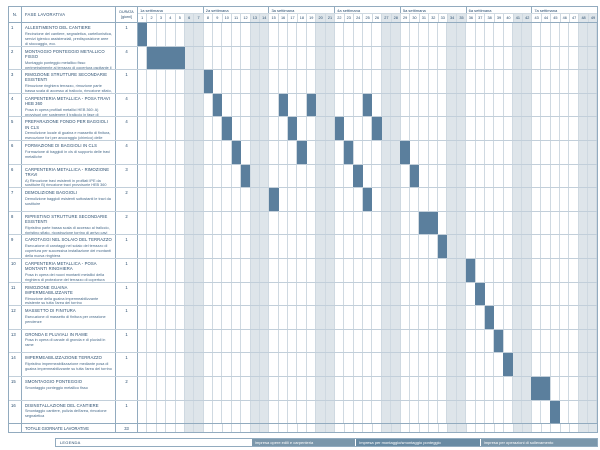  What do you see at coordinates (293, 18) in the screenshot?
I see `day-number: 17` at bounding box center [293, 18].